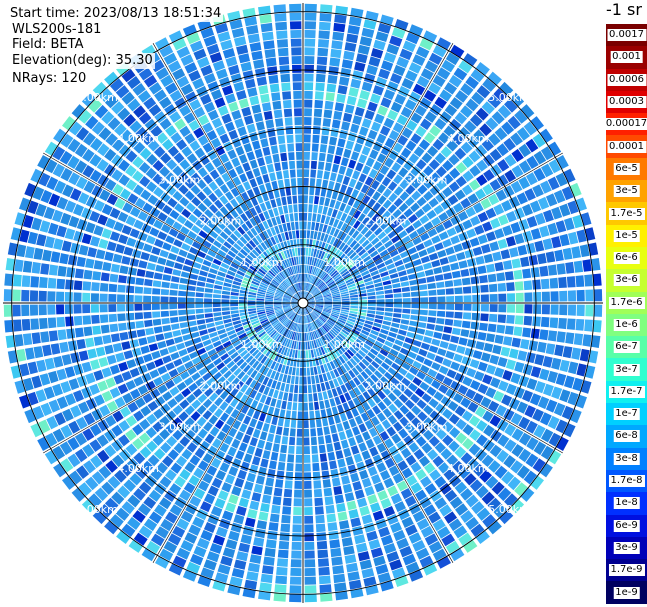  I want to click on colorbar-swatch: 1.7e-6, so click(626, 302).